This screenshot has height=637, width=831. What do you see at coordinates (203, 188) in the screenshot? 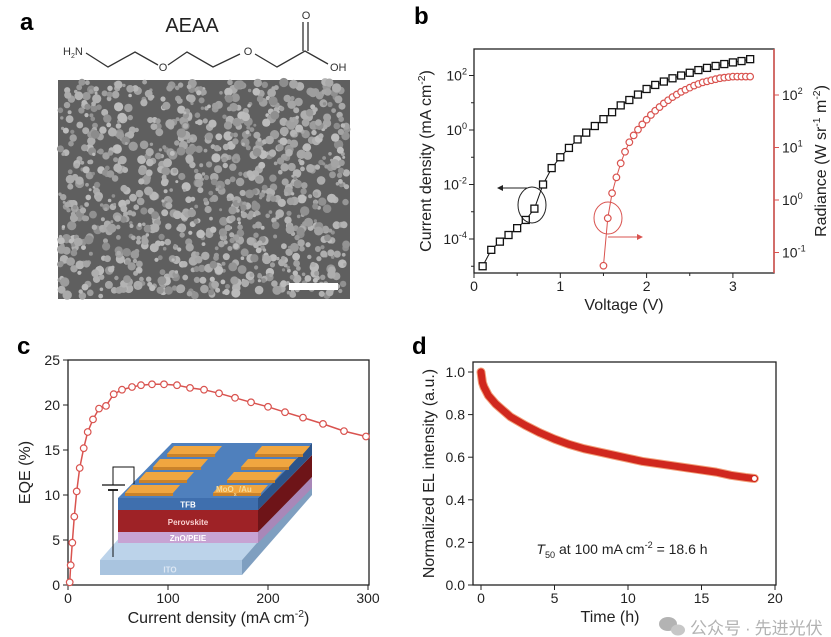
I see `sem-image` at bounding box center [203, 188].